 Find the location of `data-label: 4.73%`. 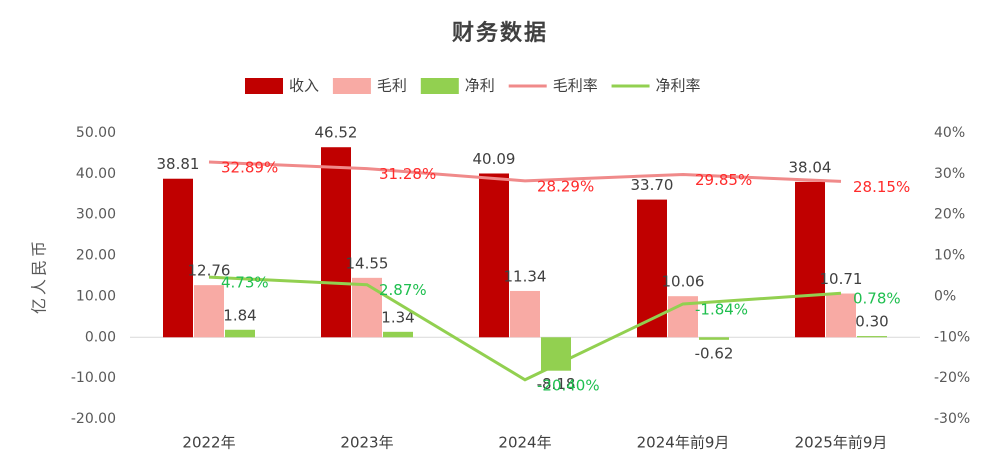

data-label: 4.73% is located at coordinates (245, 283).